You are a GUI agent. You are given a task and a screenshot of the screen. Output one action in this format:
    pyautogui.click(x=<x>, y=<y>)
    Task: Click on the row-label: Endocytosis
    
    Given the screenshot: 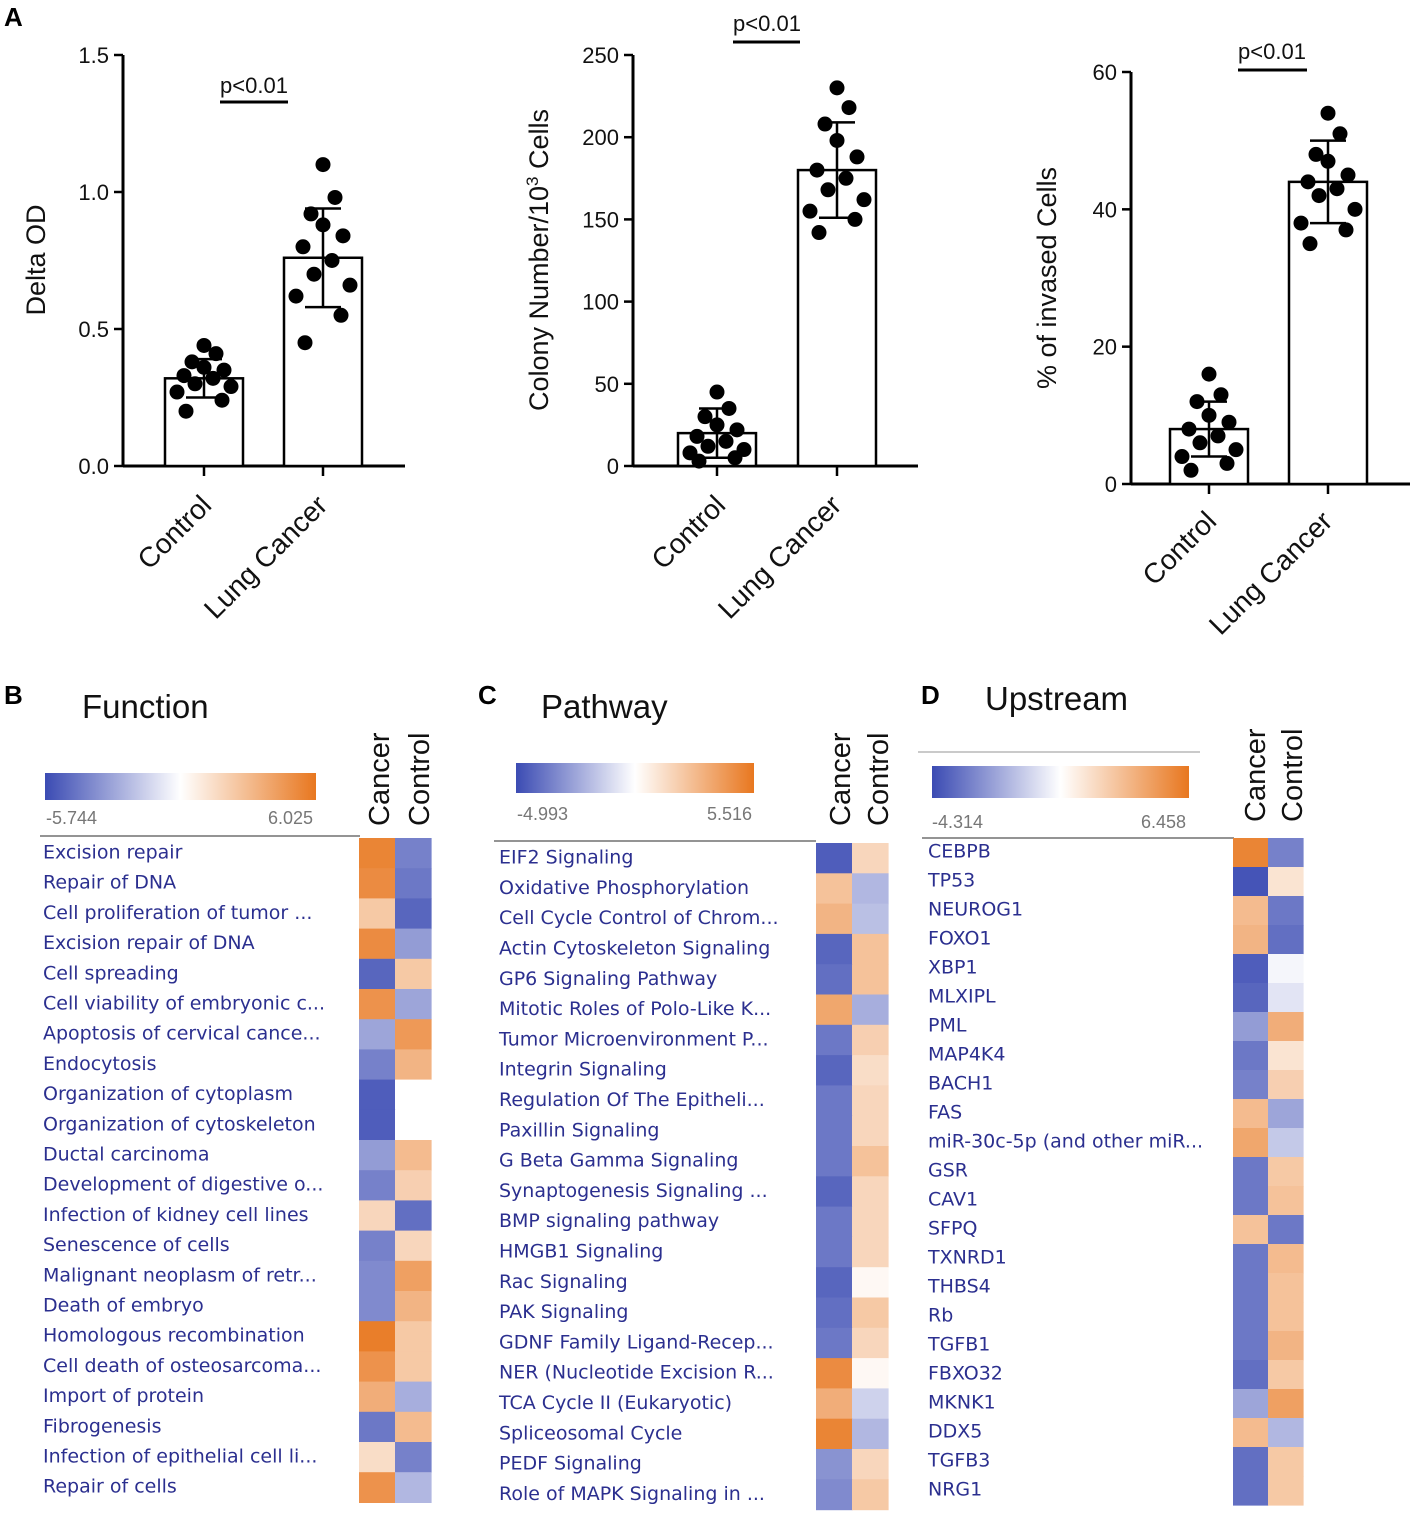 What is the action you would take?
    pyautogui.click(x=100, y=1064)
    